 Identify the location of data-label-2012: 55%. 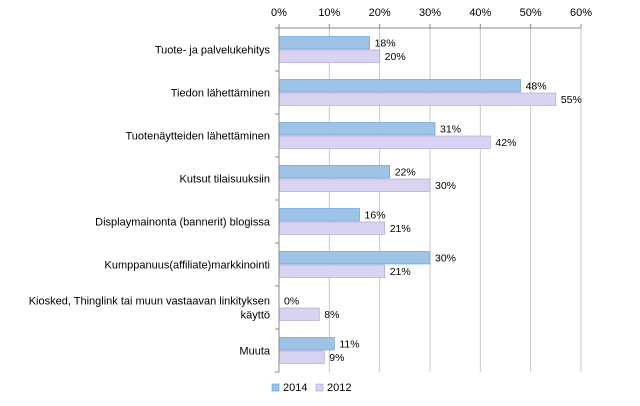
(571, 100).